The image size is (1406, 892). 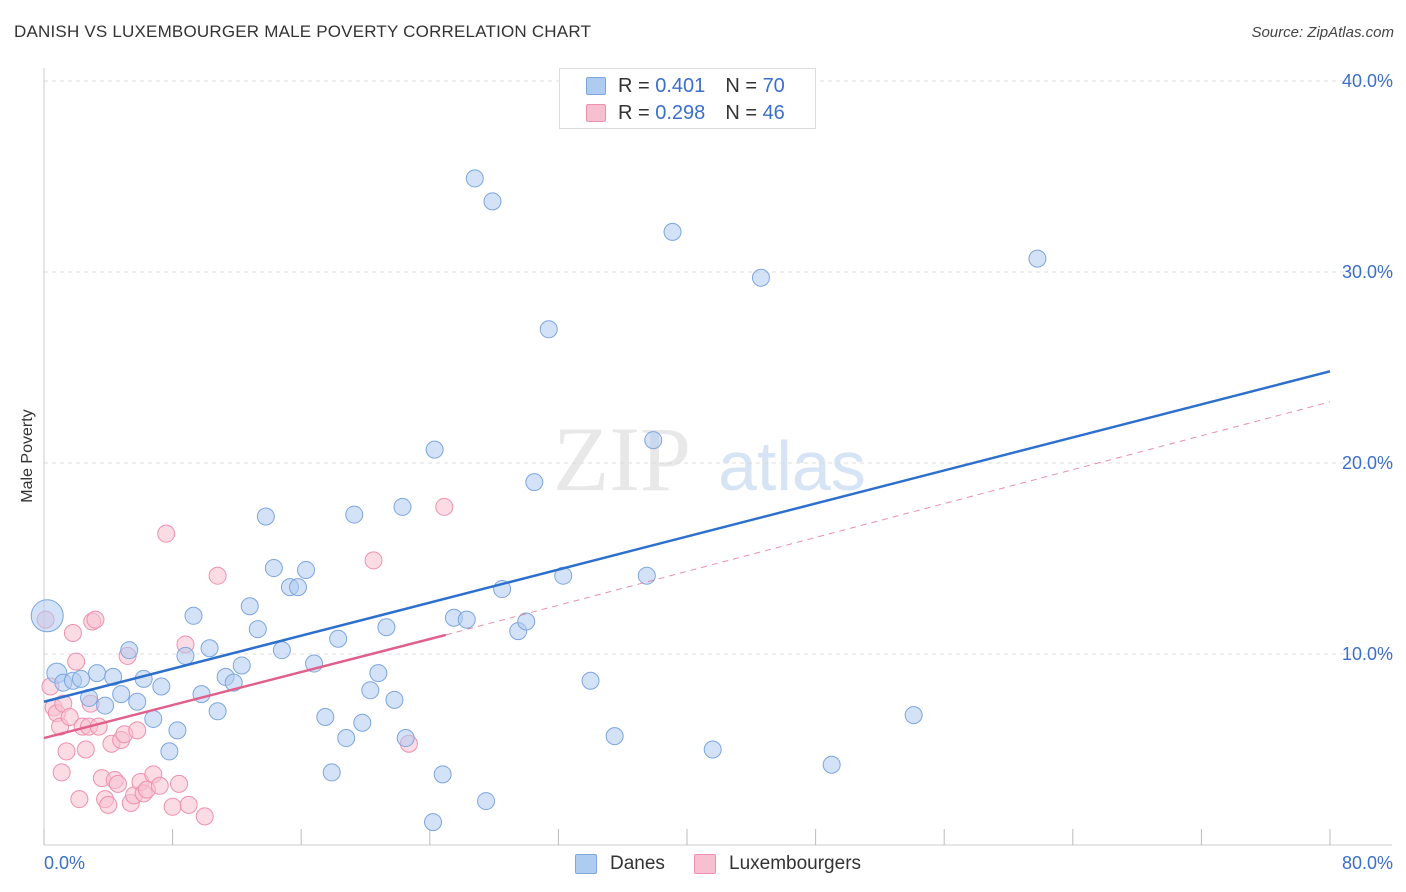 I want to click on lux-n-label: N =, so click(x=741, y=112).